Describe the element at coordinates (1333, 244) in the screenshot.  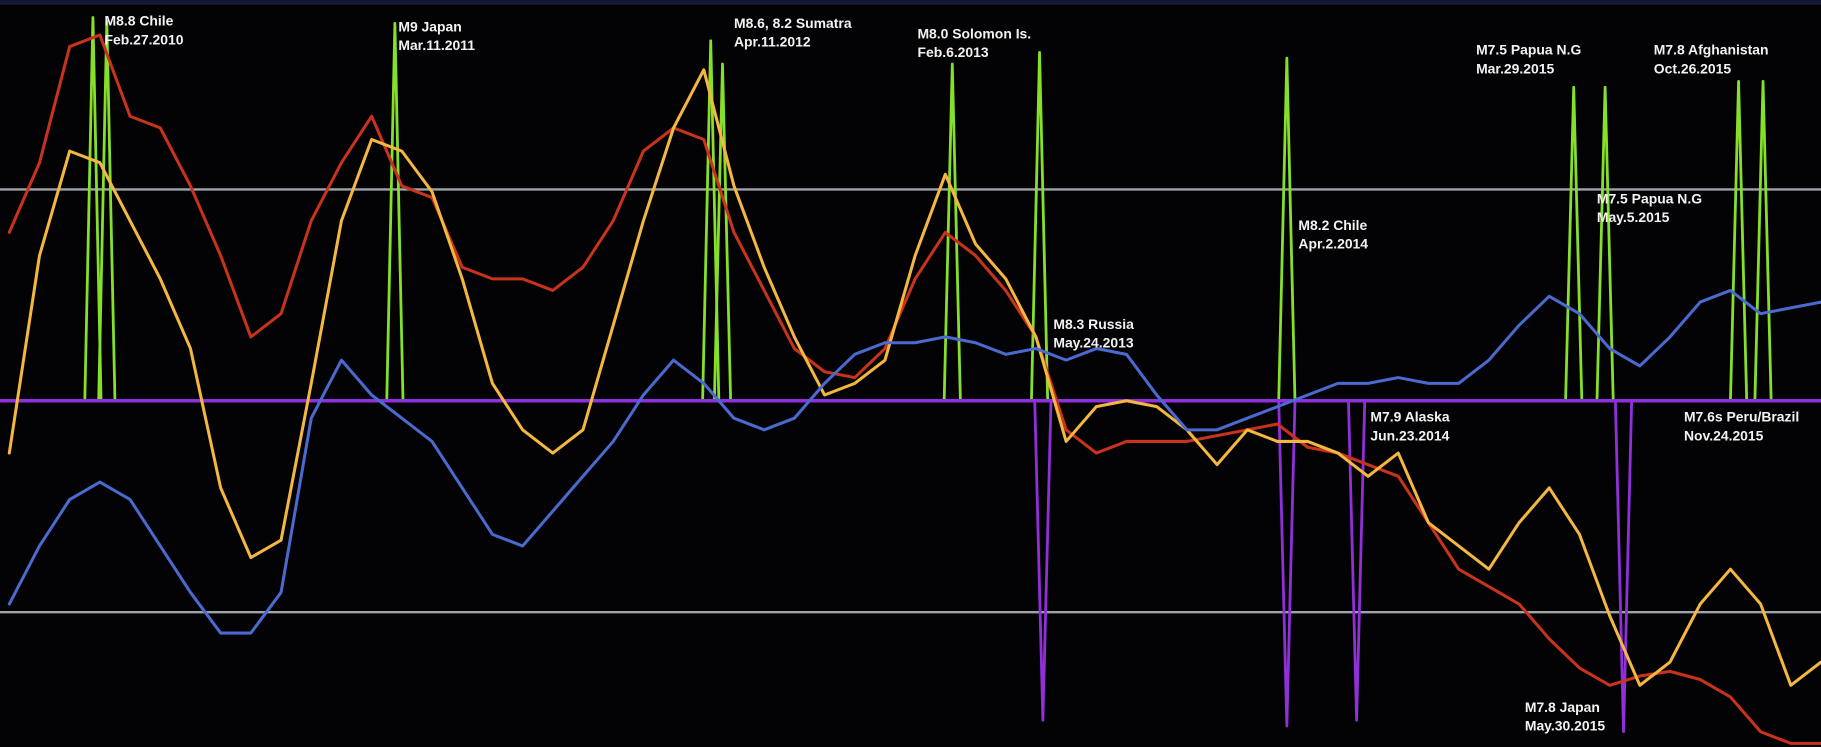
I see `annotation-date: Apr.2.2014` at that location.